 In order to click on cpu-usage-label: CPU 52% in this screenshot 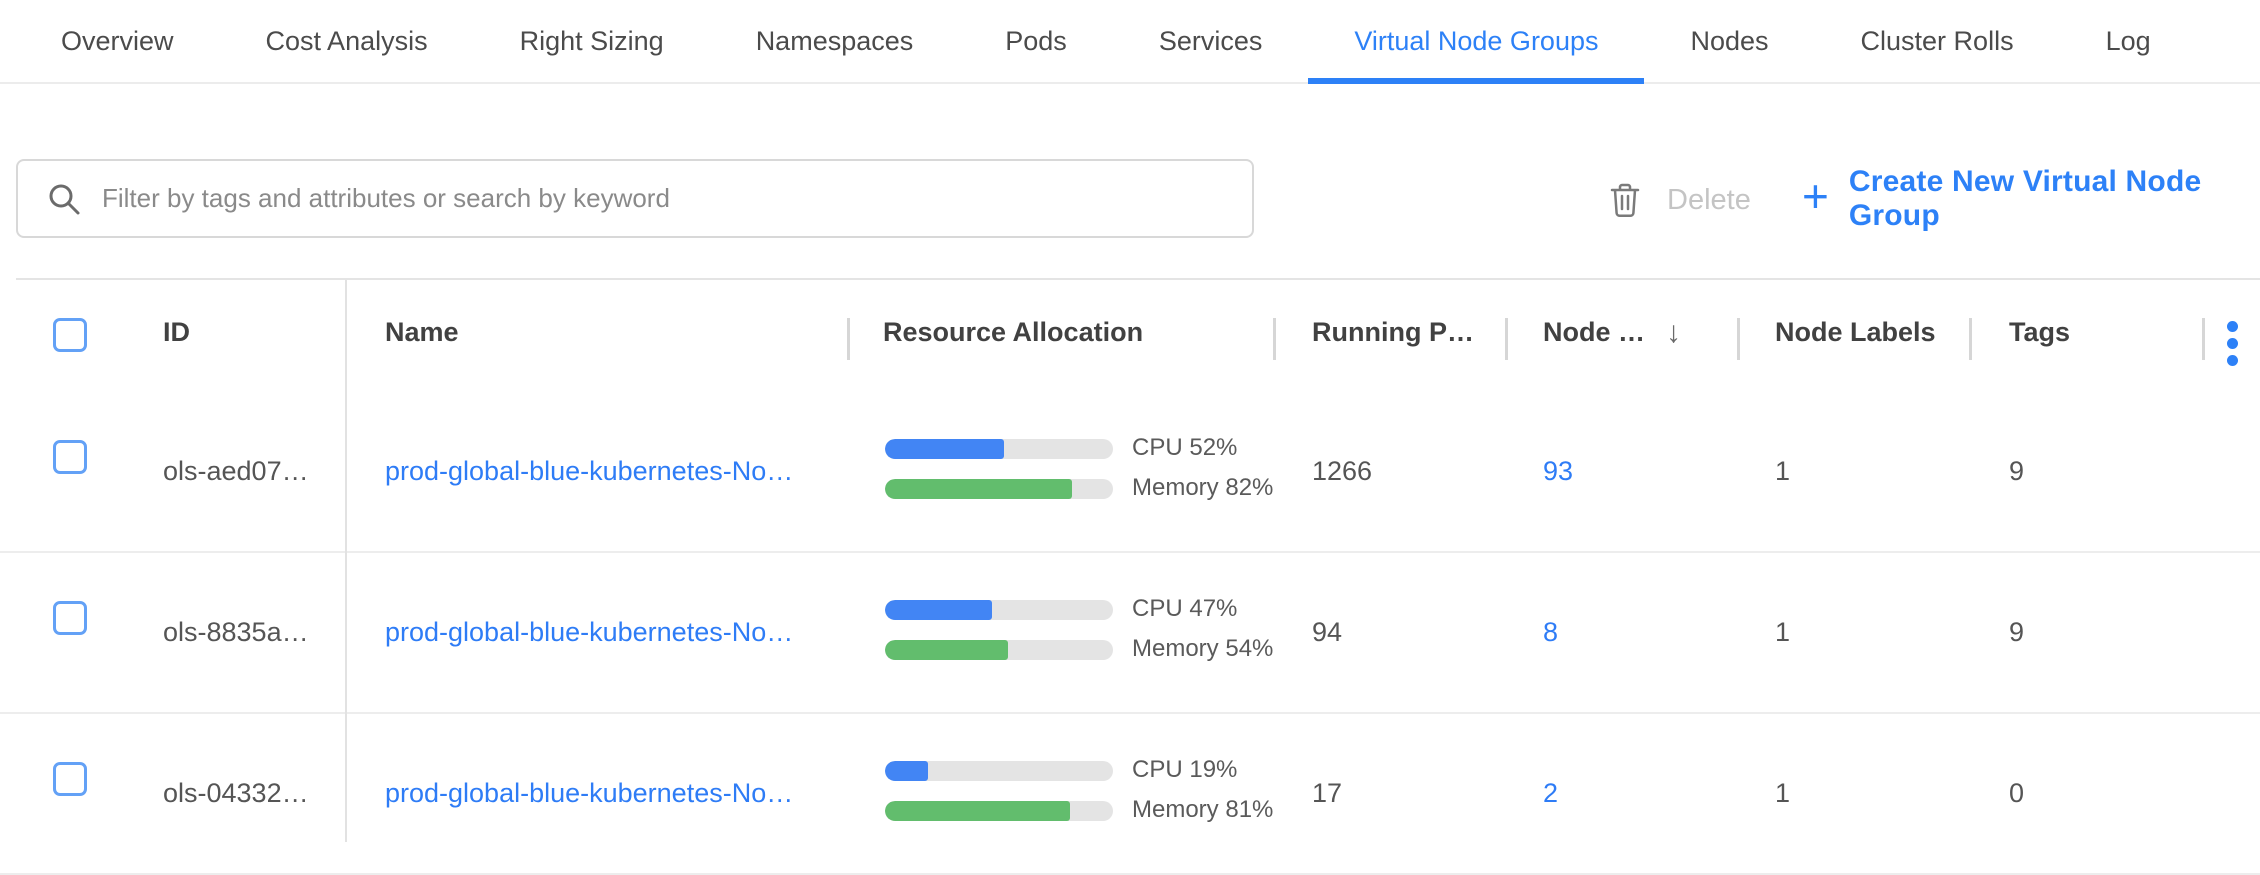, I will do `click(1185, 447)`.